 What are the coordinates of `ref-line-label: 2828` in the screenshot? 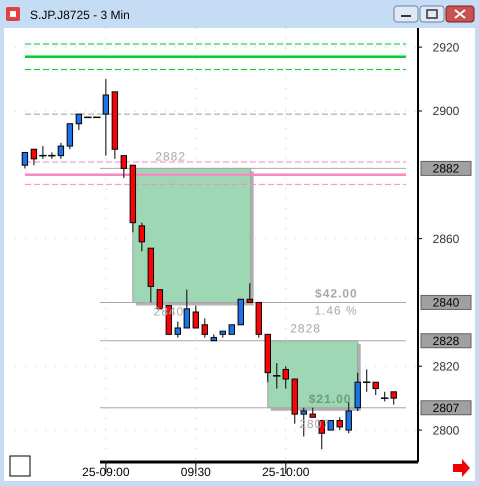 It's located at (446, 341).